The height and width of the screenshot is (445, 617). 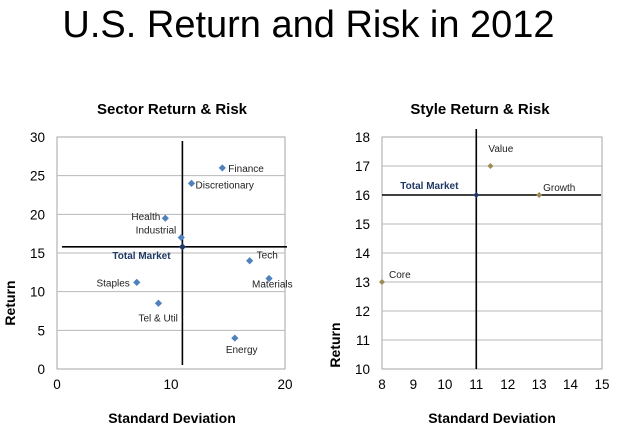 I want to click on style-total-market-label: Total Market, so click(x=429, y=186).